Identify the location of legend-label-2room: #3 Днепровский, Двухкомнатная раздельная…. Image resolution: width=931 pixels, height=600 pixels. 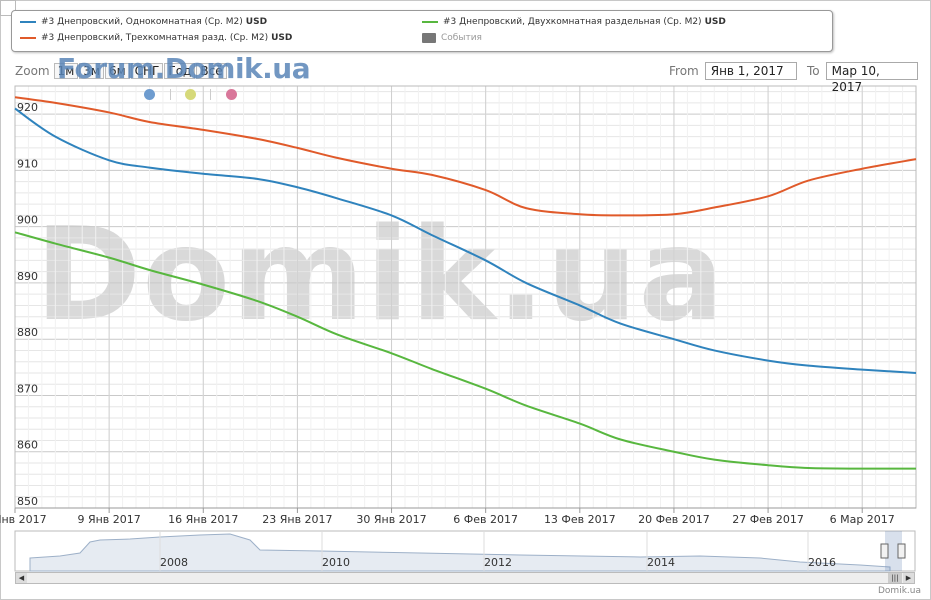
(572, 22).